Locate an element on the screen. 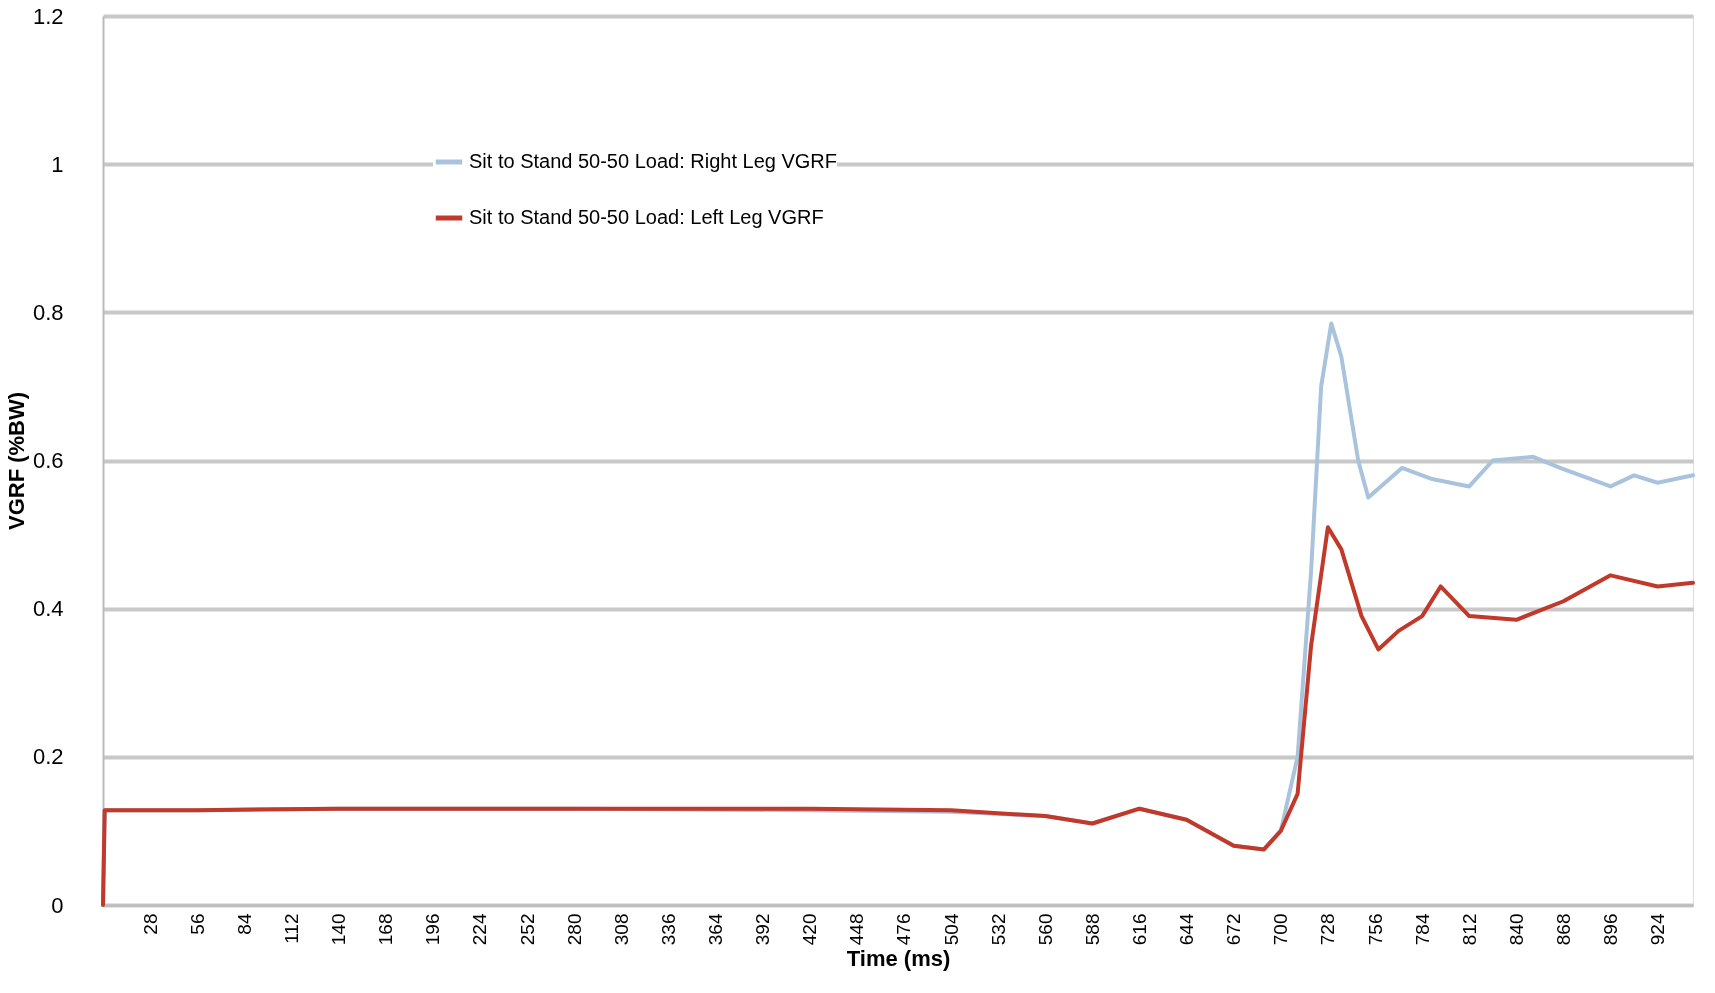 The height and width of the screenshot is (993, 1715). x-tick-label: 336 is located at coordinates (668, 929).